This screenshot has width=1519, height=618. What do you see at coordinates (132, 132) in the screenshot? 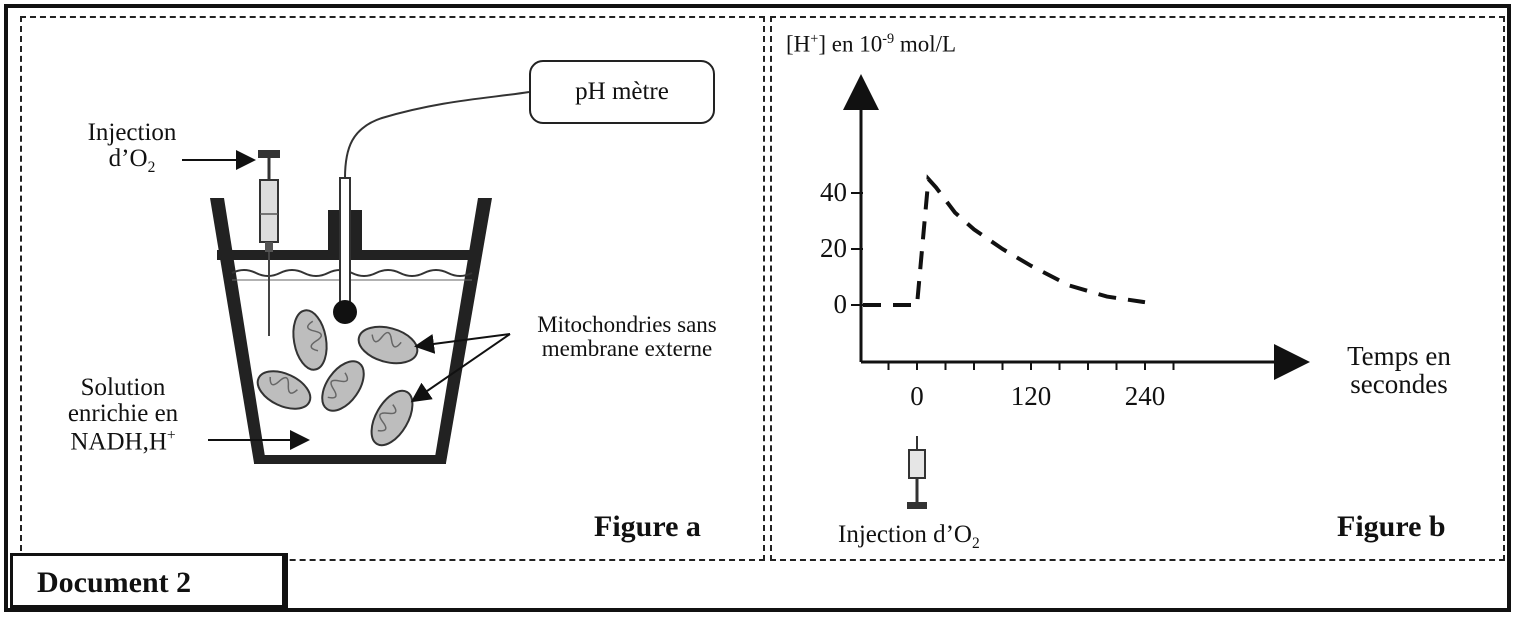
I see `injection-label-line1: Injection` at bounding box center [132, 132].